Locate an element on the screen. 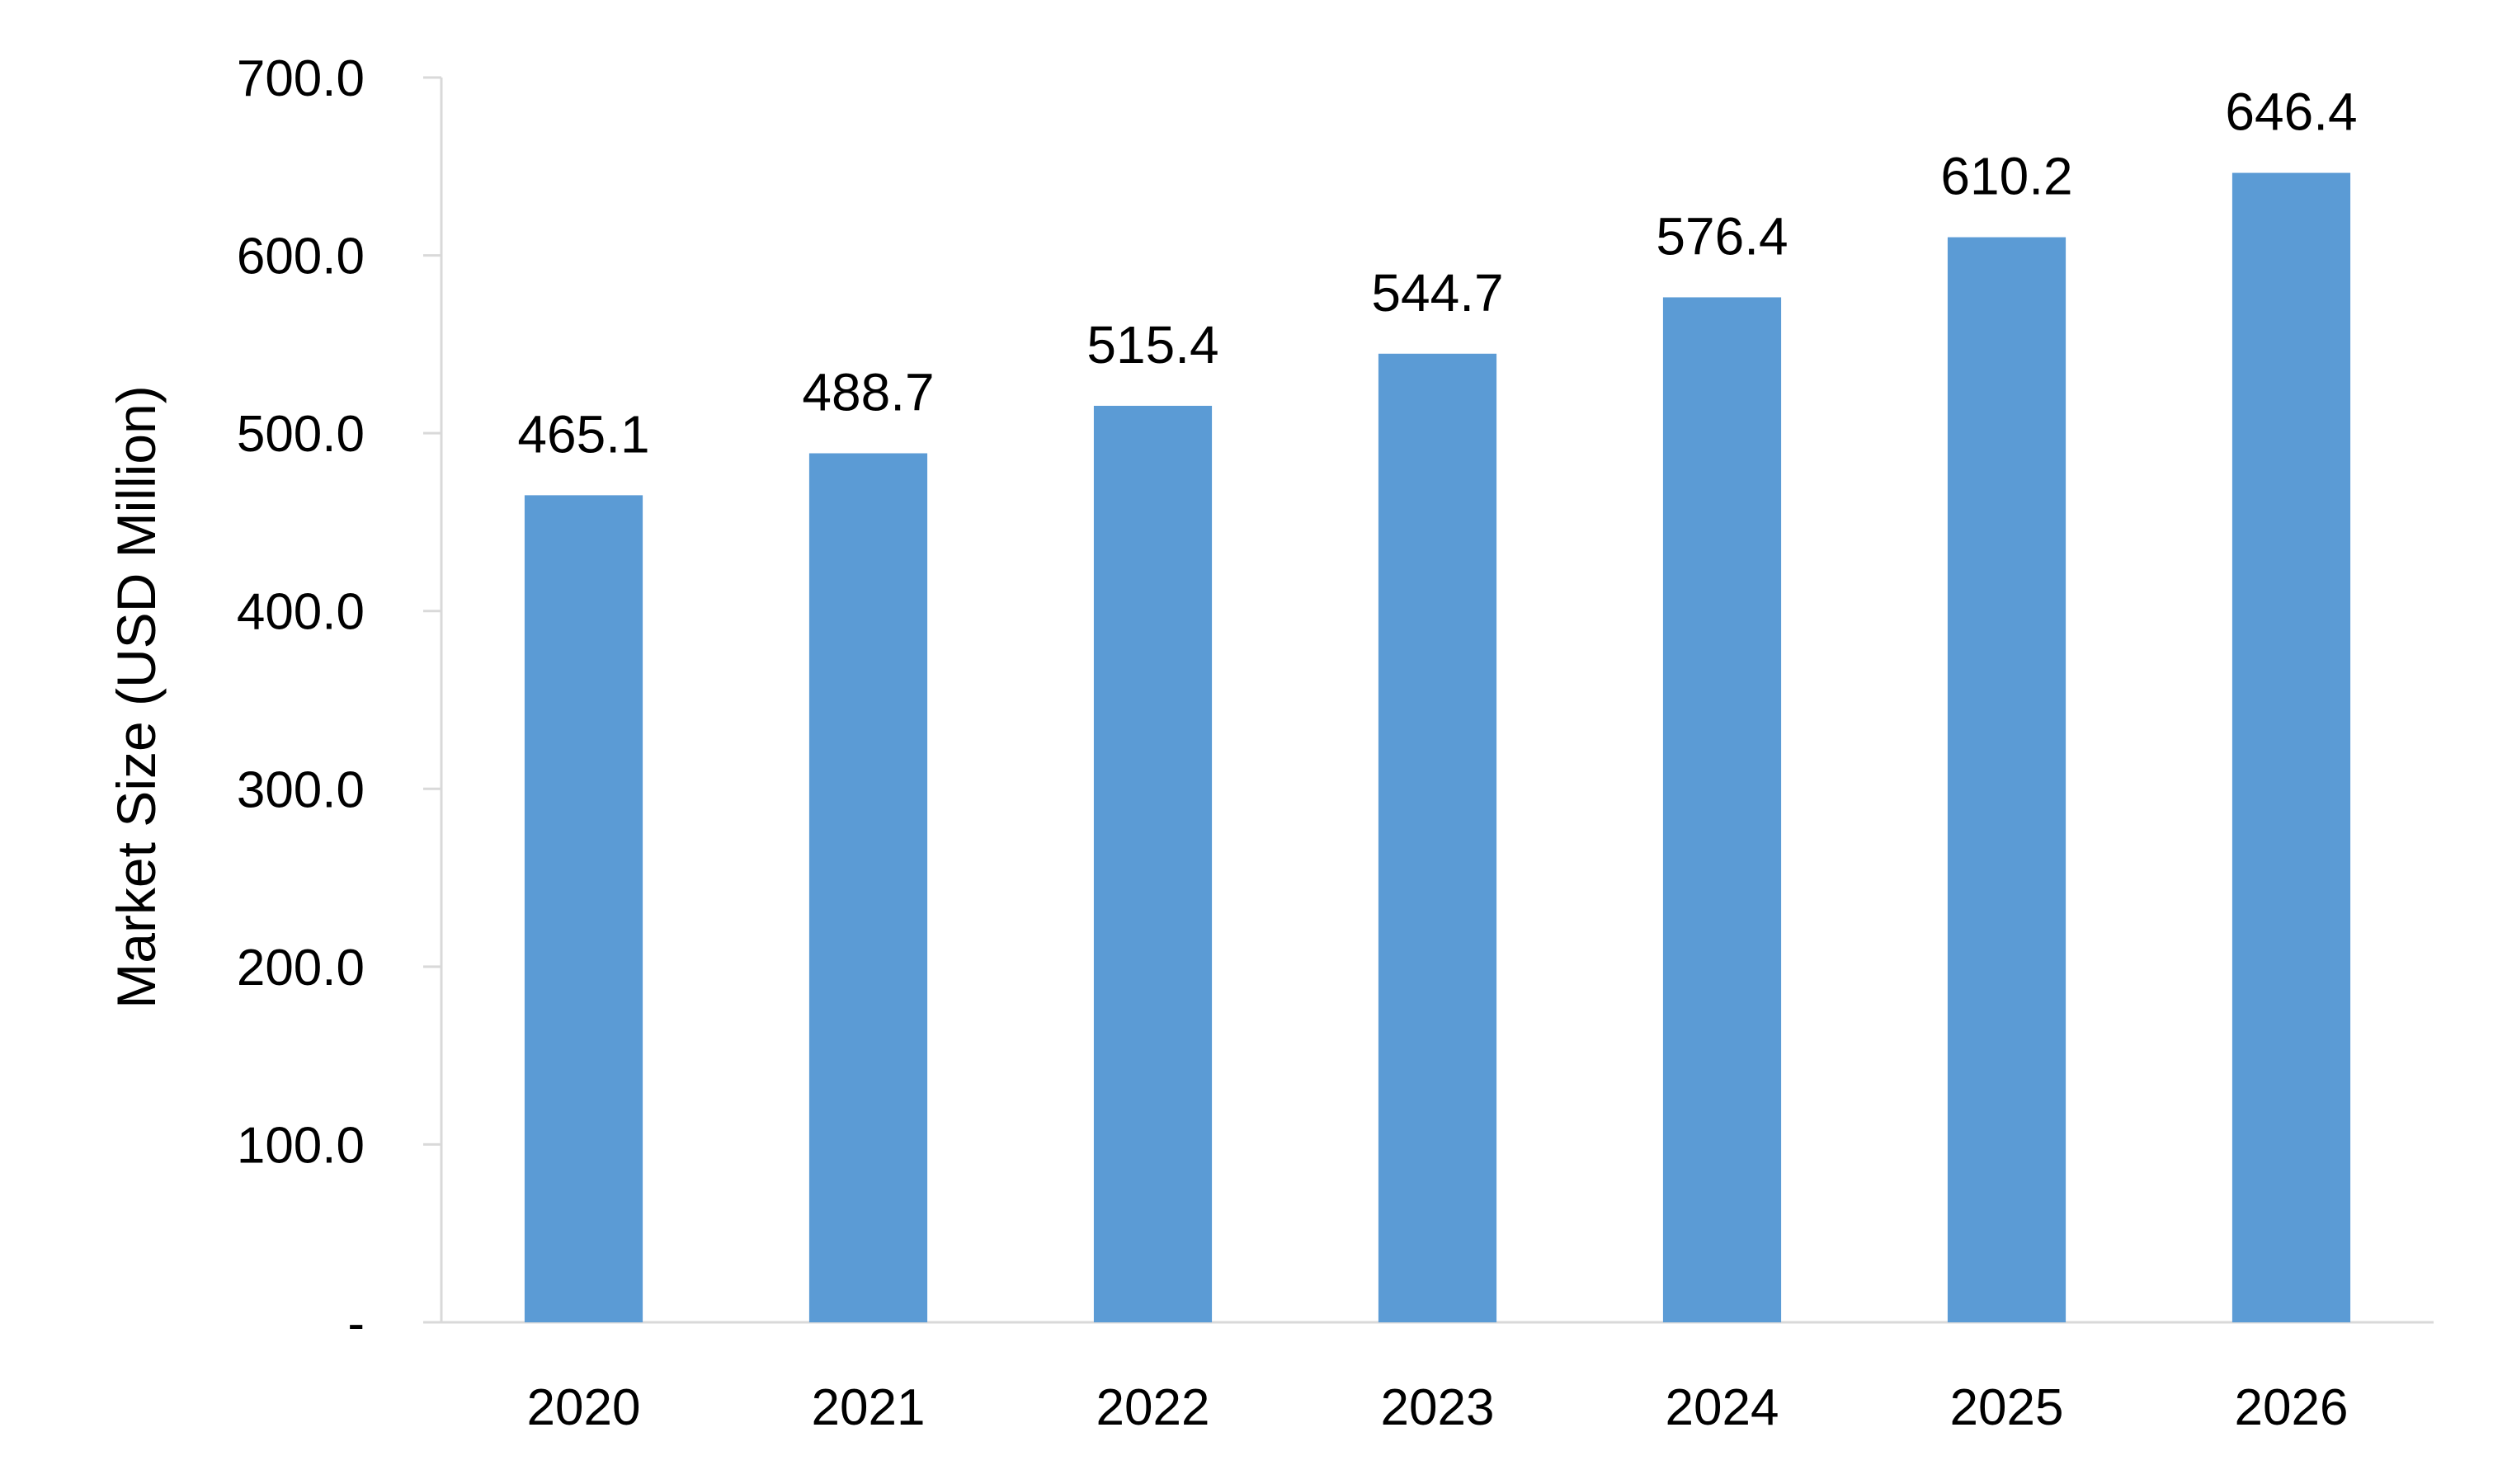  x-tick-label: 2023 is located at coordinates (1438, 1407).